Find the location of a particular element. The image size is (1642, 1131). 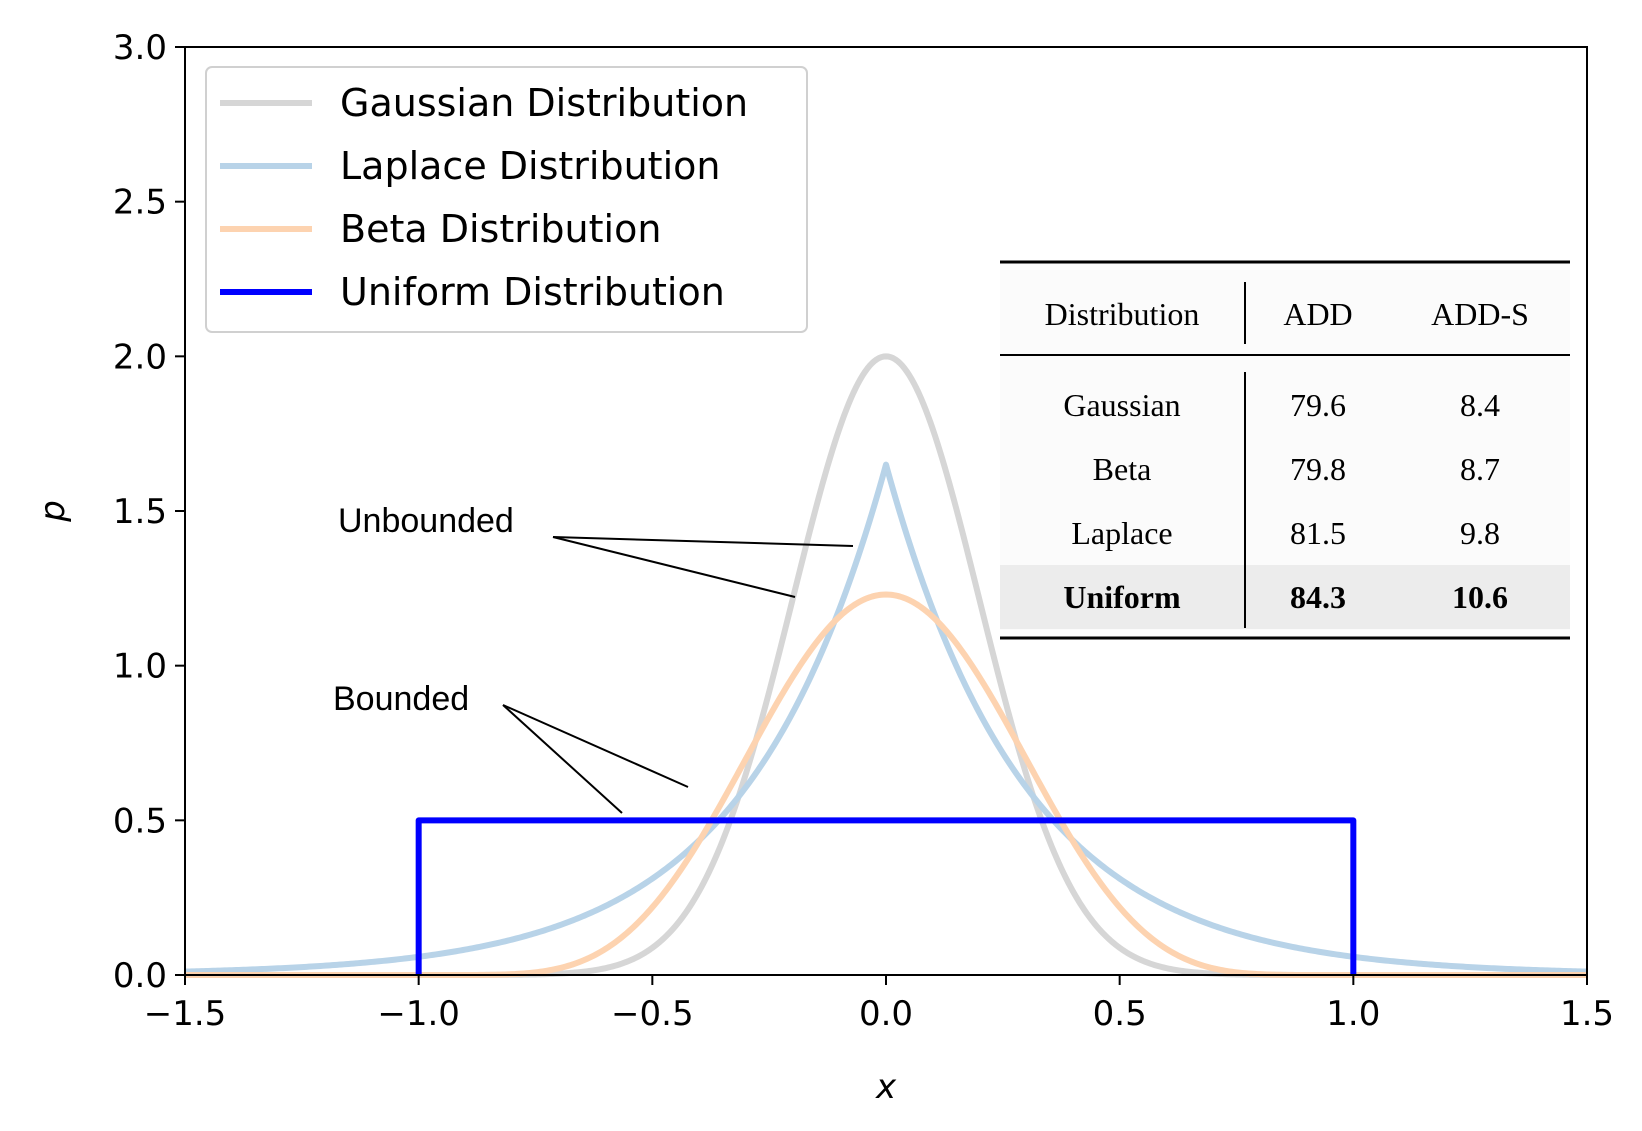

y-tick-label: 1.5 is located at coordinates (140, 512).